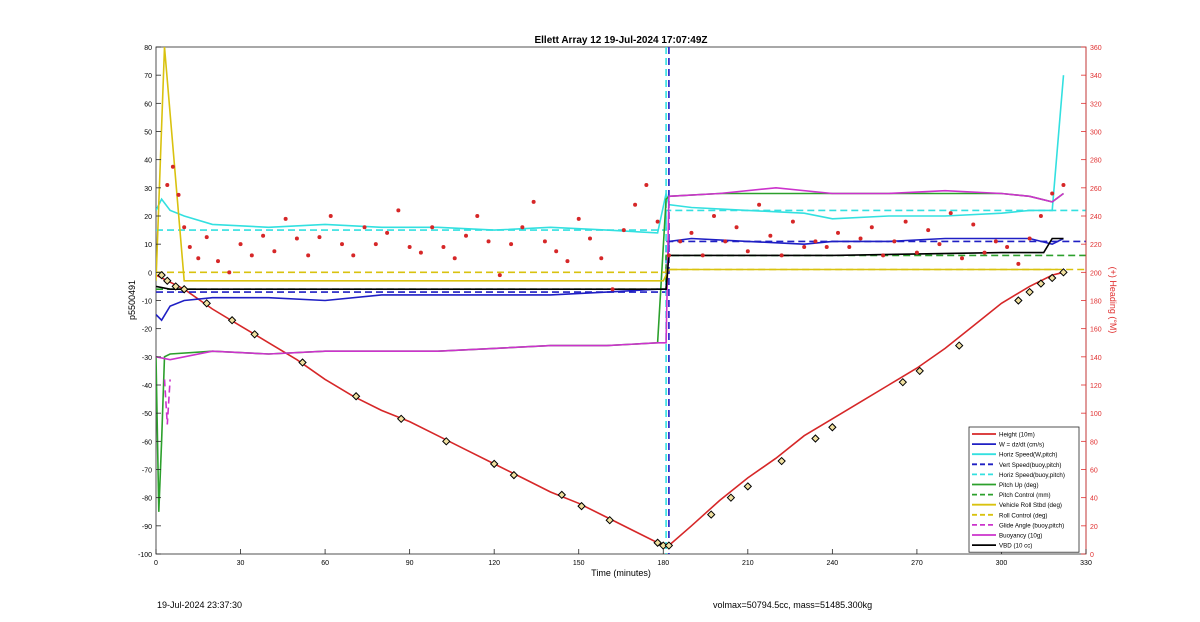 The width and height of the screenshot is (1200, 622). I want to click on right-tick-label: 340, so click(1096, 76).